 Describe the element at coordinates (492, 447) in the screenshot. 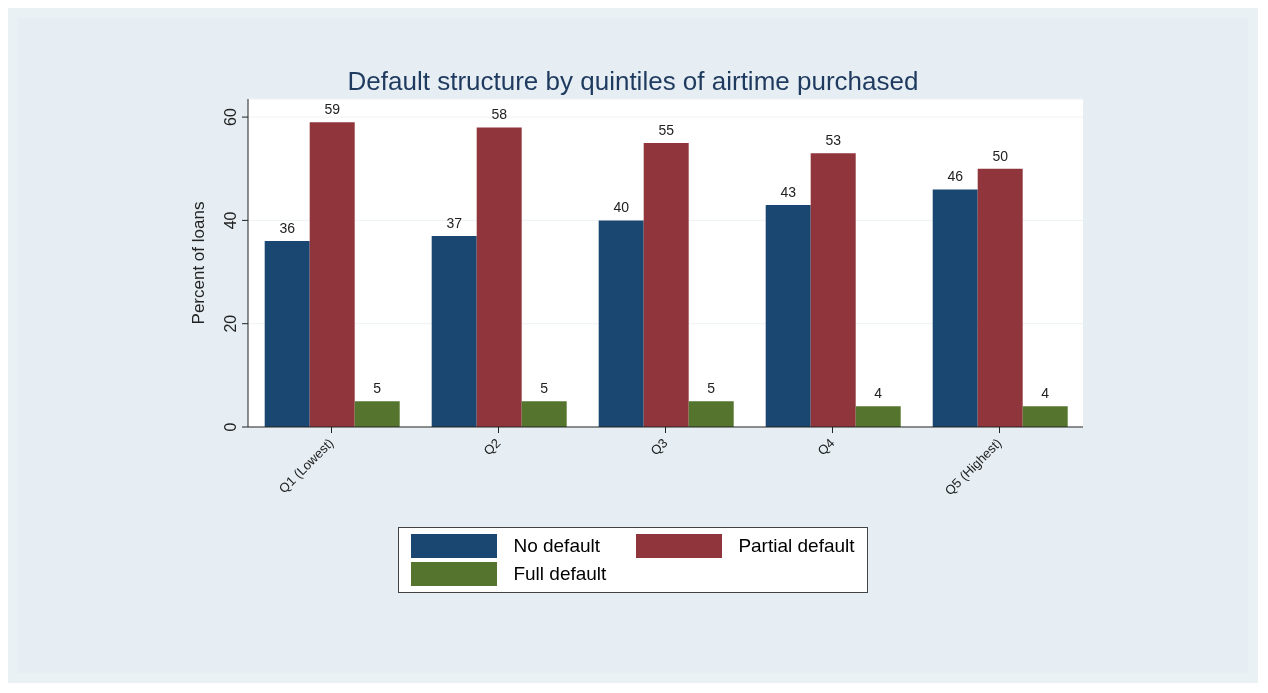

I see `x-tick-label: Q2` at that location.